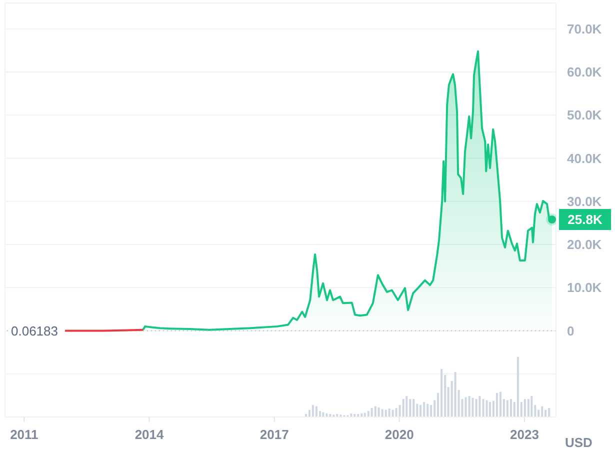 This screenshot has width=615, height=457. What do you see at coordinates (584, 72) in the screenshot?
I see `y-tick-label: 60.0K` at bounding box center [584, 72].